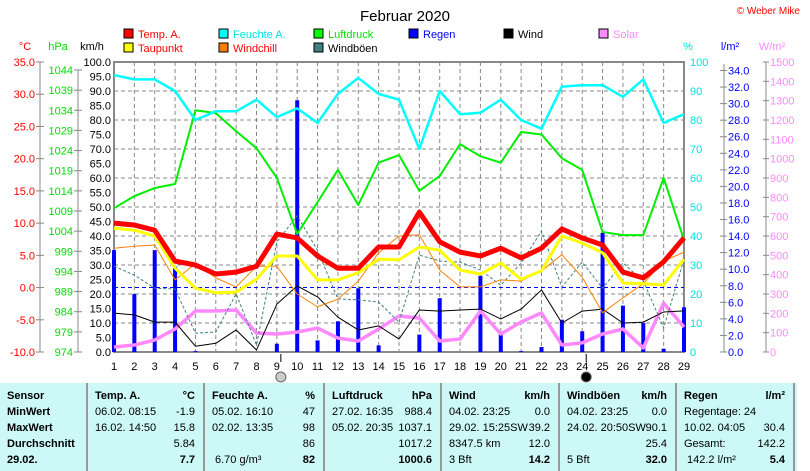 The width and height of the screenshot is (810, 471). I want to click on cell-text: 24.02. 20:50SW, so click(606, 428).